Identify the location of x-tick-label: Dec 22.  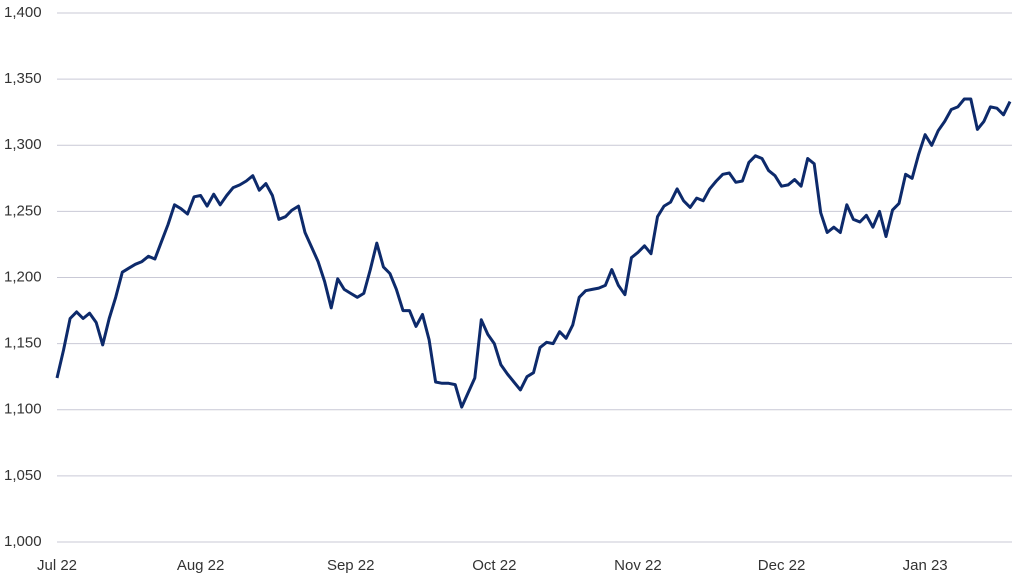
(782, 565).